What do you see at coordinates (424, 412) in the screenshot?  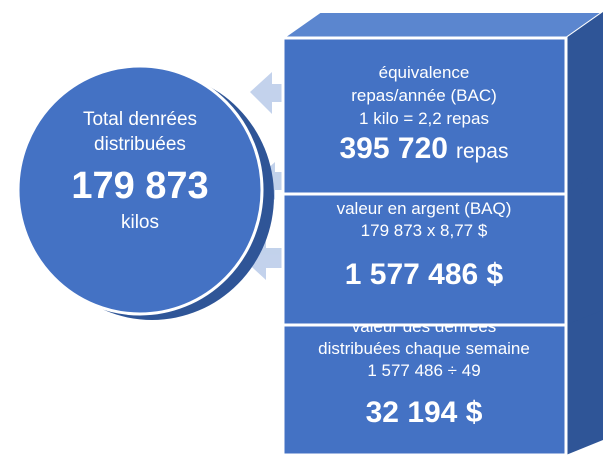 I see `block-value: 32 194 $` at bounding box center [424, 412].